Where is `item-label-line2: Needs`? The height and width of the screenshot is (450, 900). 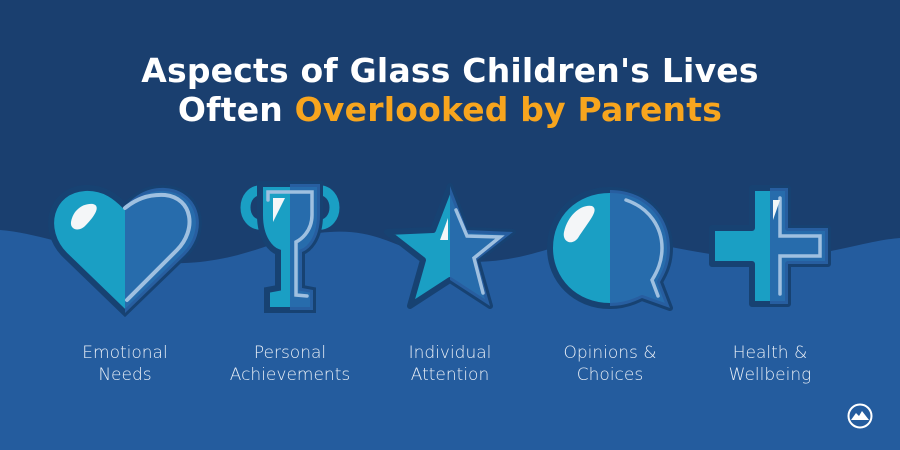
item-label-line2: Needs is located at coordinates (125, 375).